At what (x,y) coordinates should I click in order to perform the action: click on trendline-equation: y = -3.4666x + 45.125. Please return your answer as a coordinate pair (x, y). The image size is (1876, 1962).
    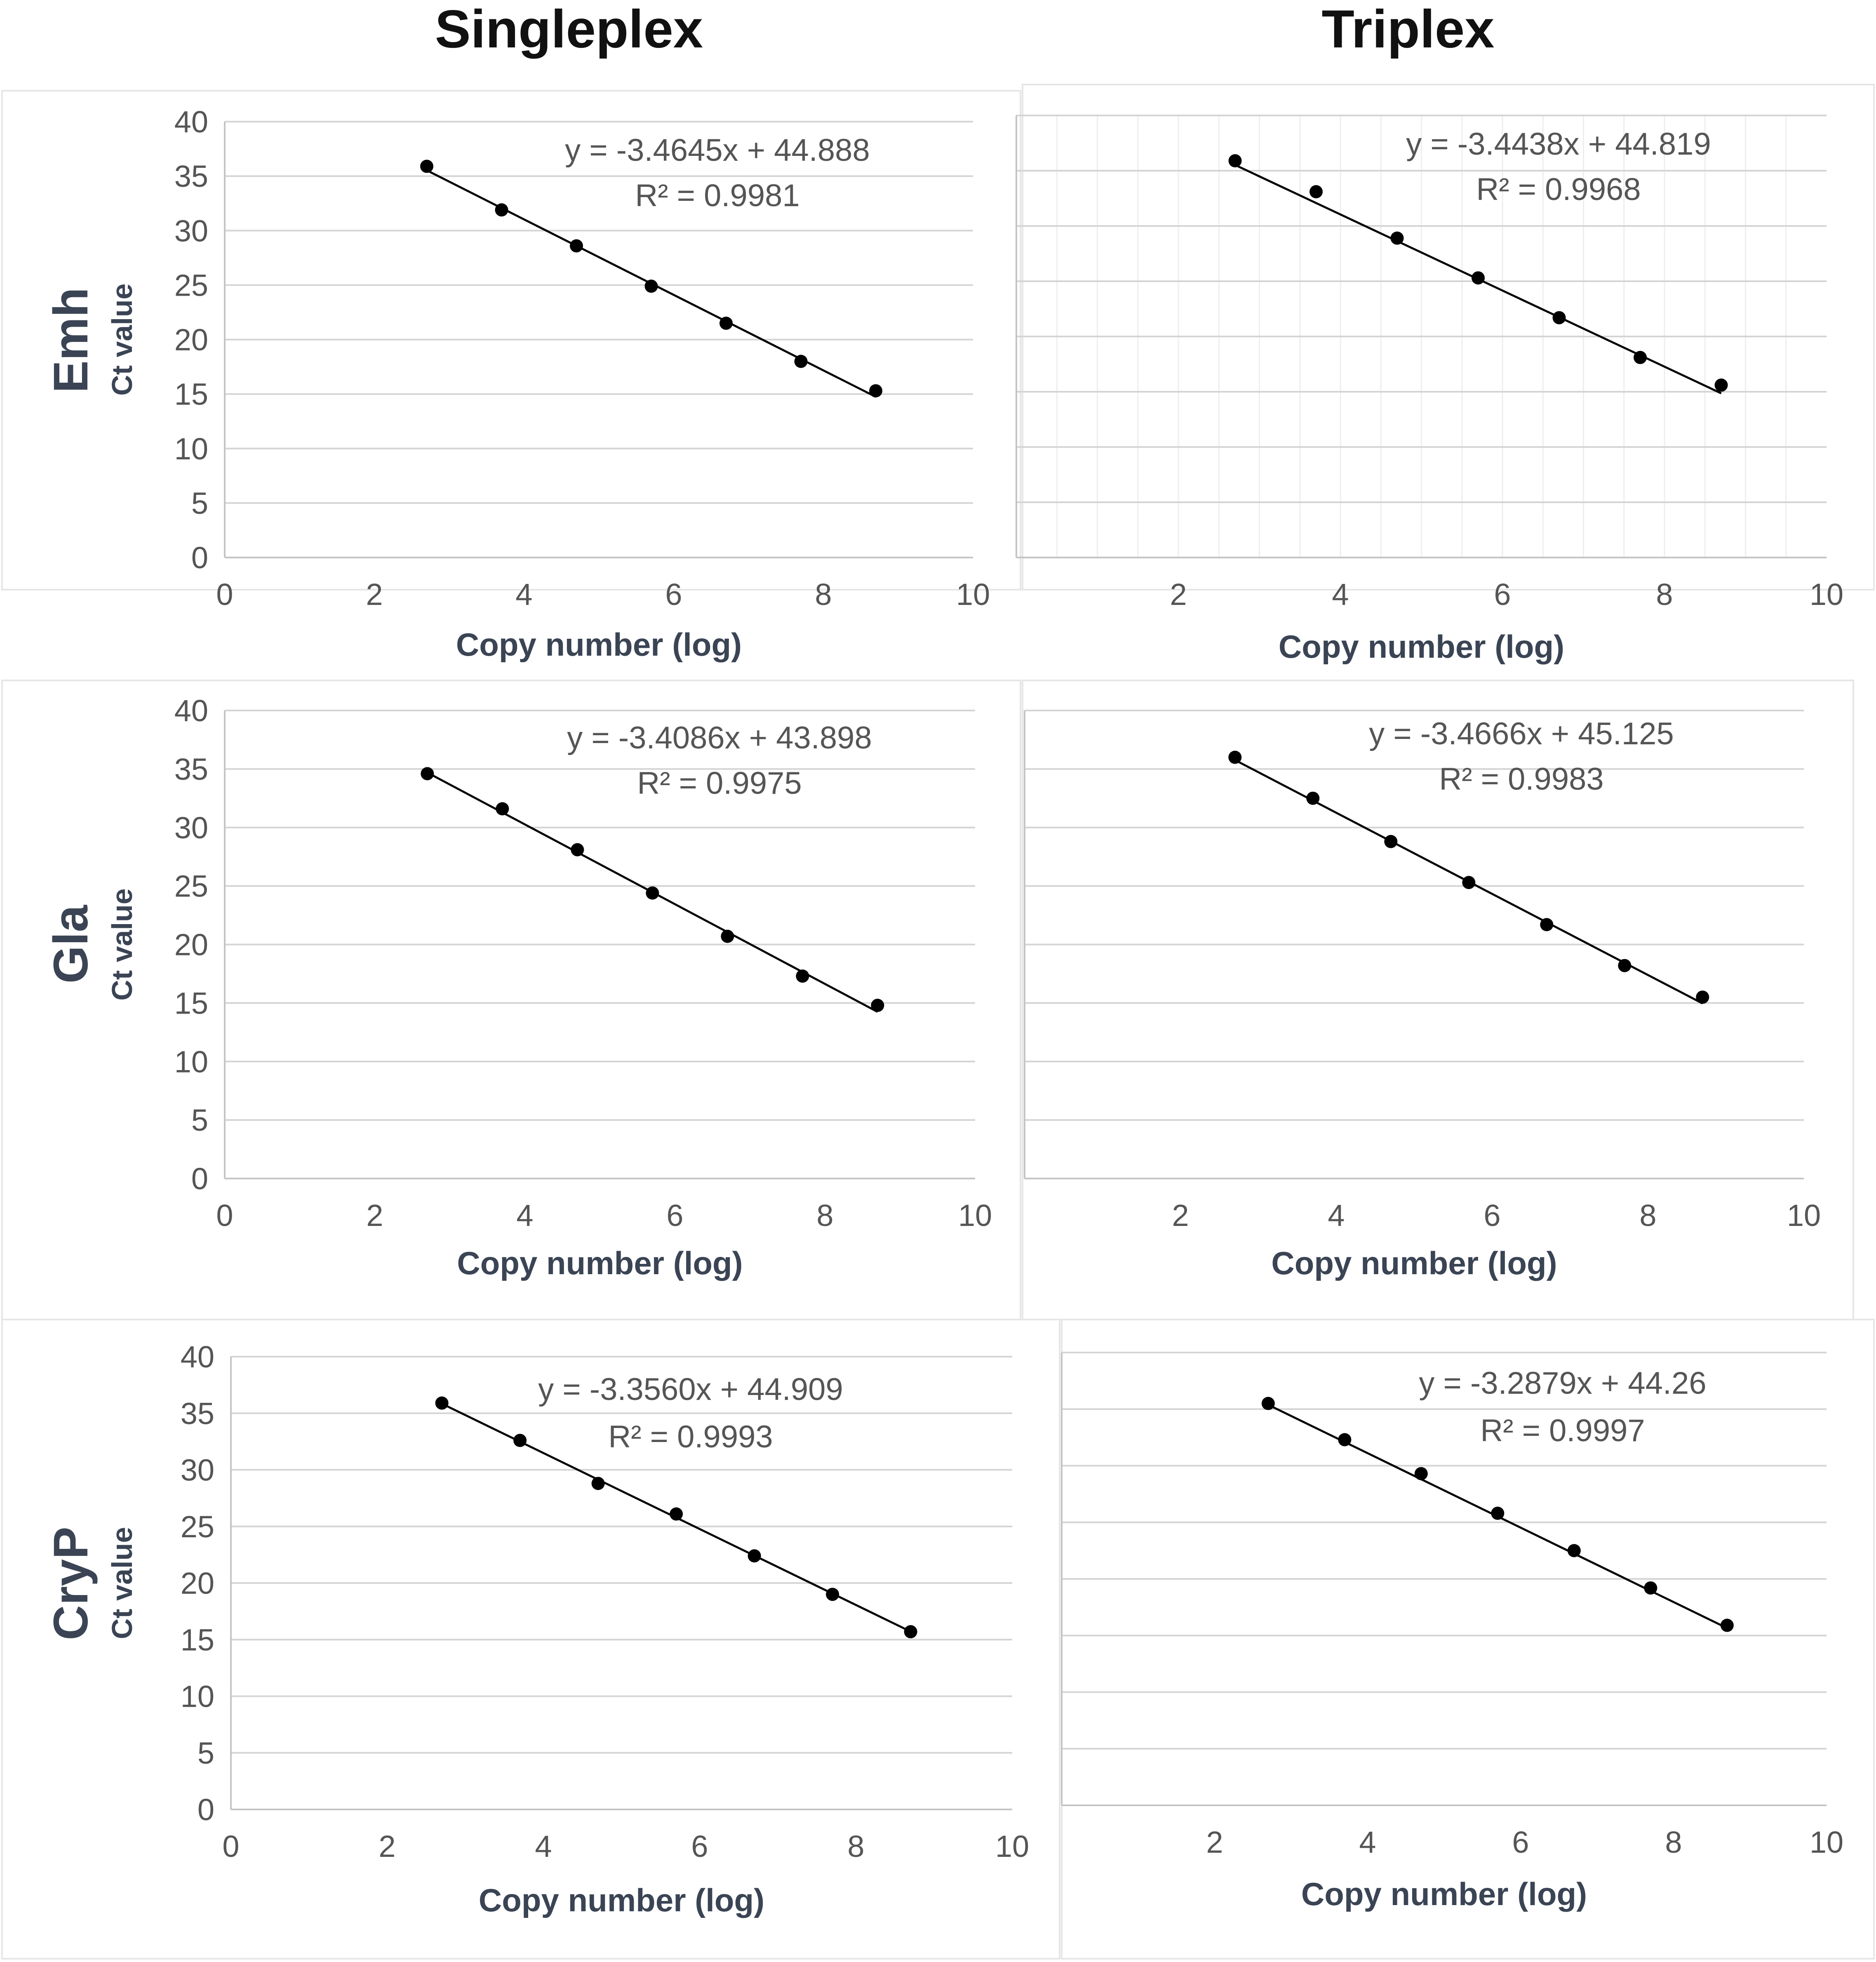
    Looking at the image, I should click on (1521, 734).